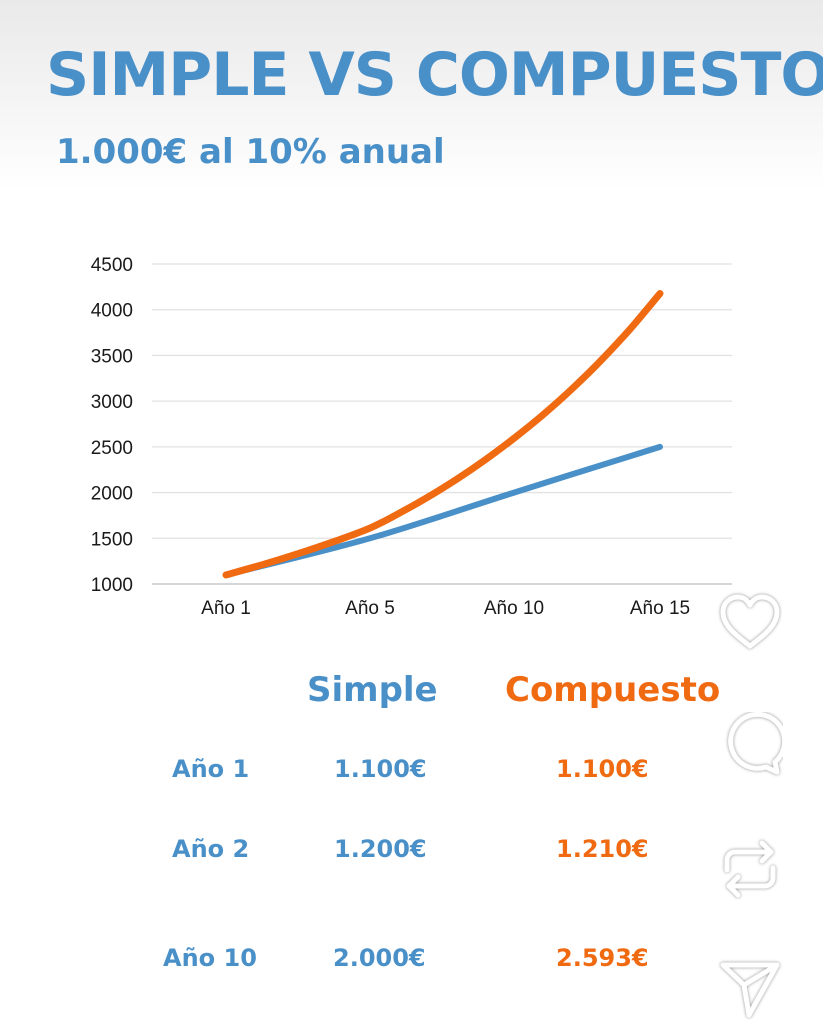 The image size is (823, 1024). What do you see at coordinates (434, 75) in the screenshot?
I see `page-title: SIMPLE VS COMPUESTO` at bounding box center [434, 75].